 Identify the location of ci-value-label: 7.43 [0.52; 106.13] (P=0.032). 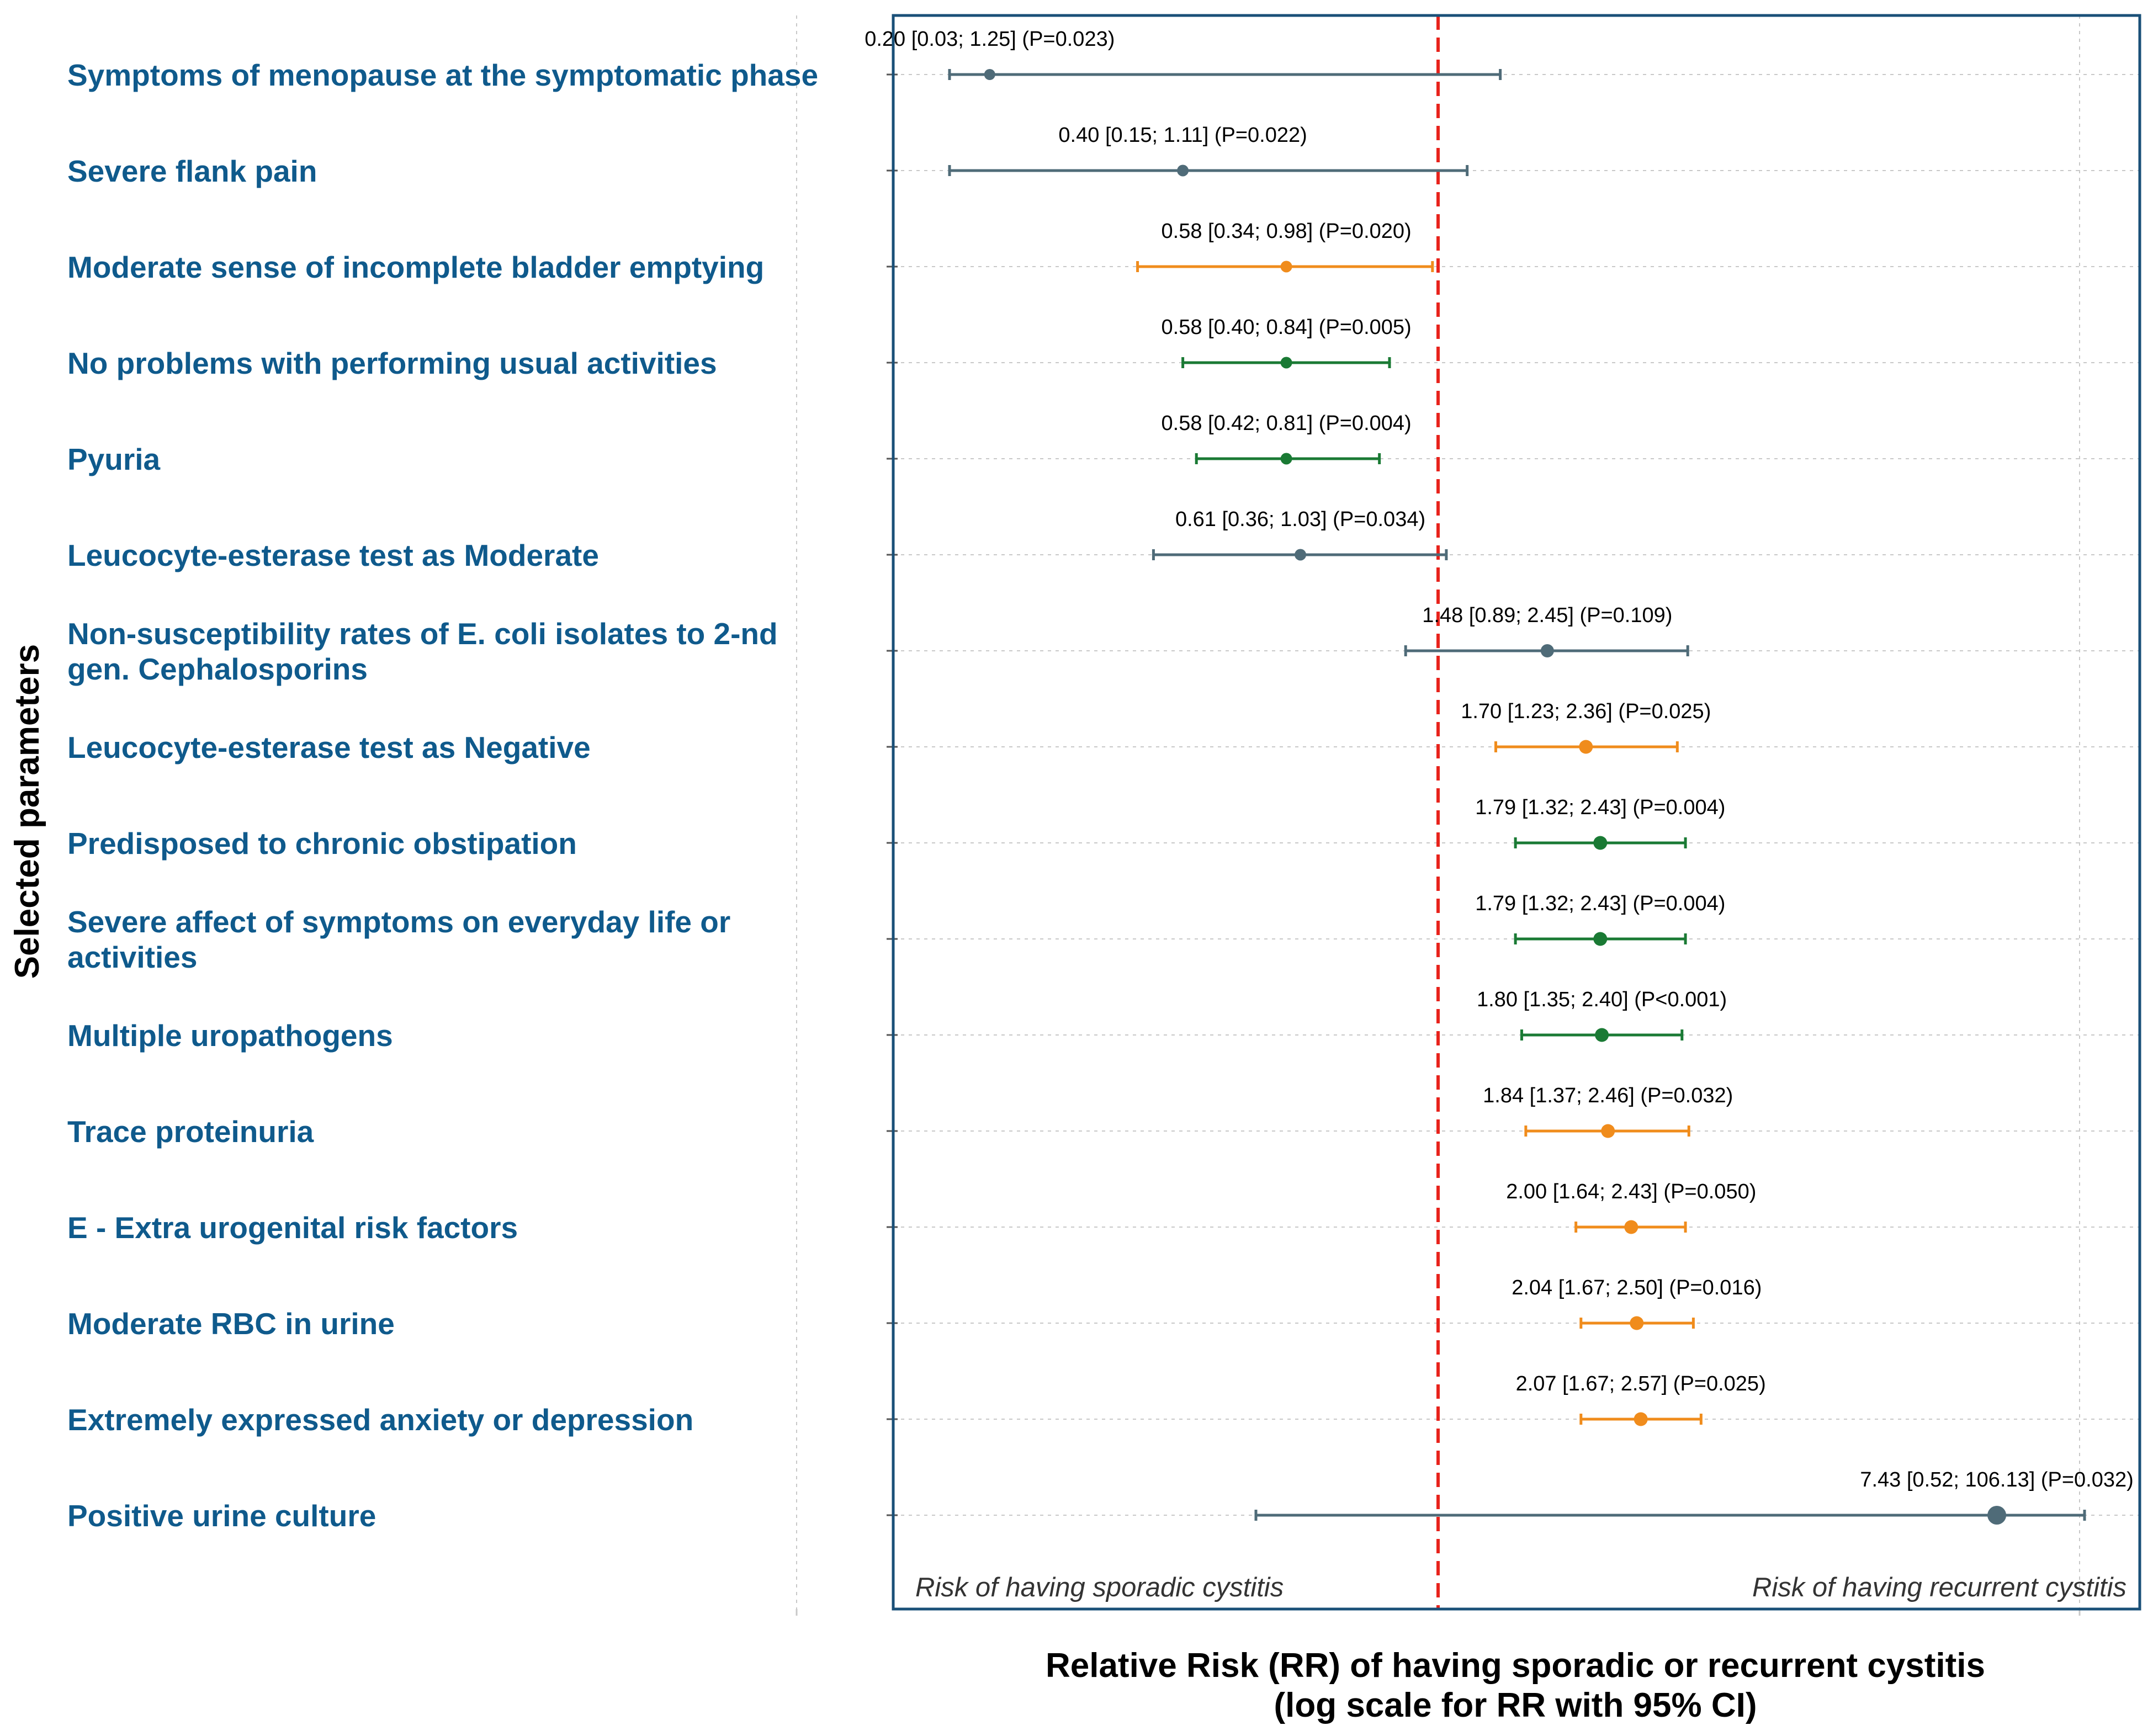
(1996, 1479).